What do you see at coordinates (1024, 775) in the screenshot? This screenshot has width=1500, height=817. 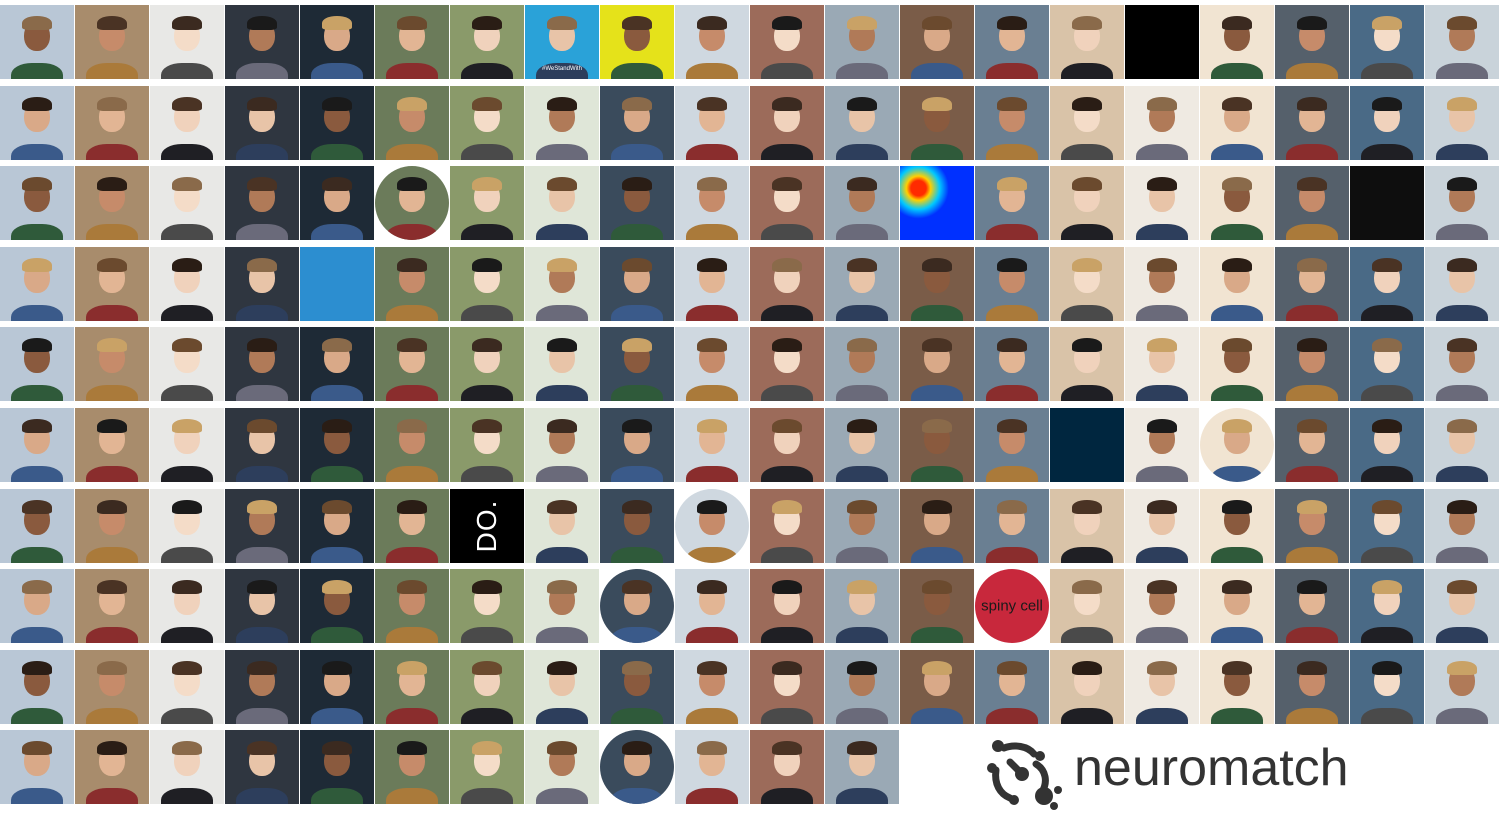 I see `neuron-icon` at bounding box center [1024, 775].